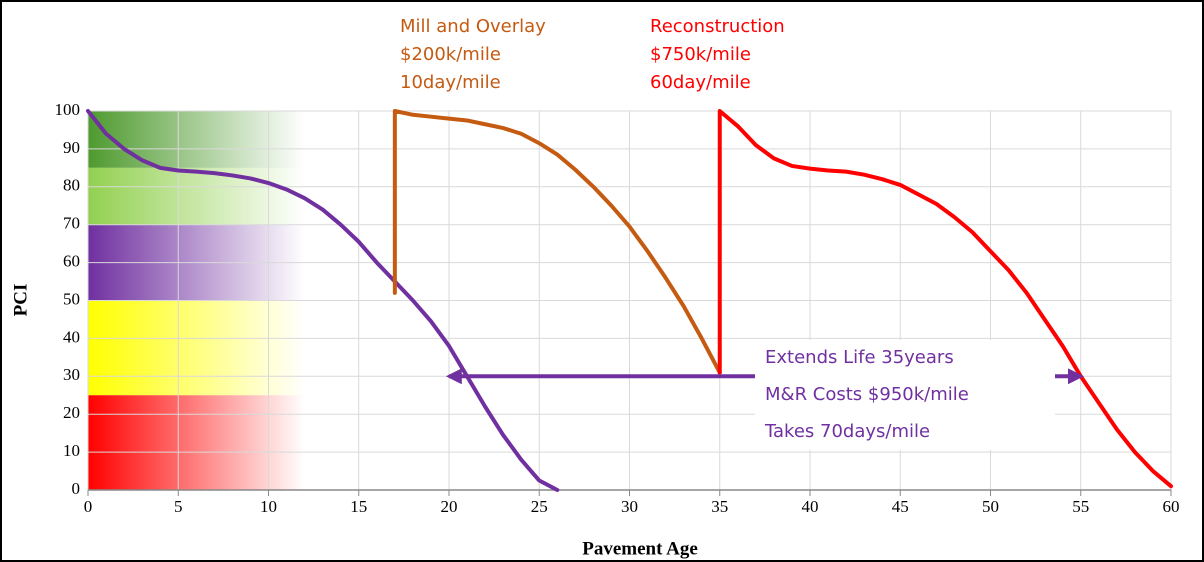 The image size is (1204, 562). What do you see at coordinates (68, 109) in the screenshot?
I see `y-tick-label: 100` at bounding box center [68, 109].